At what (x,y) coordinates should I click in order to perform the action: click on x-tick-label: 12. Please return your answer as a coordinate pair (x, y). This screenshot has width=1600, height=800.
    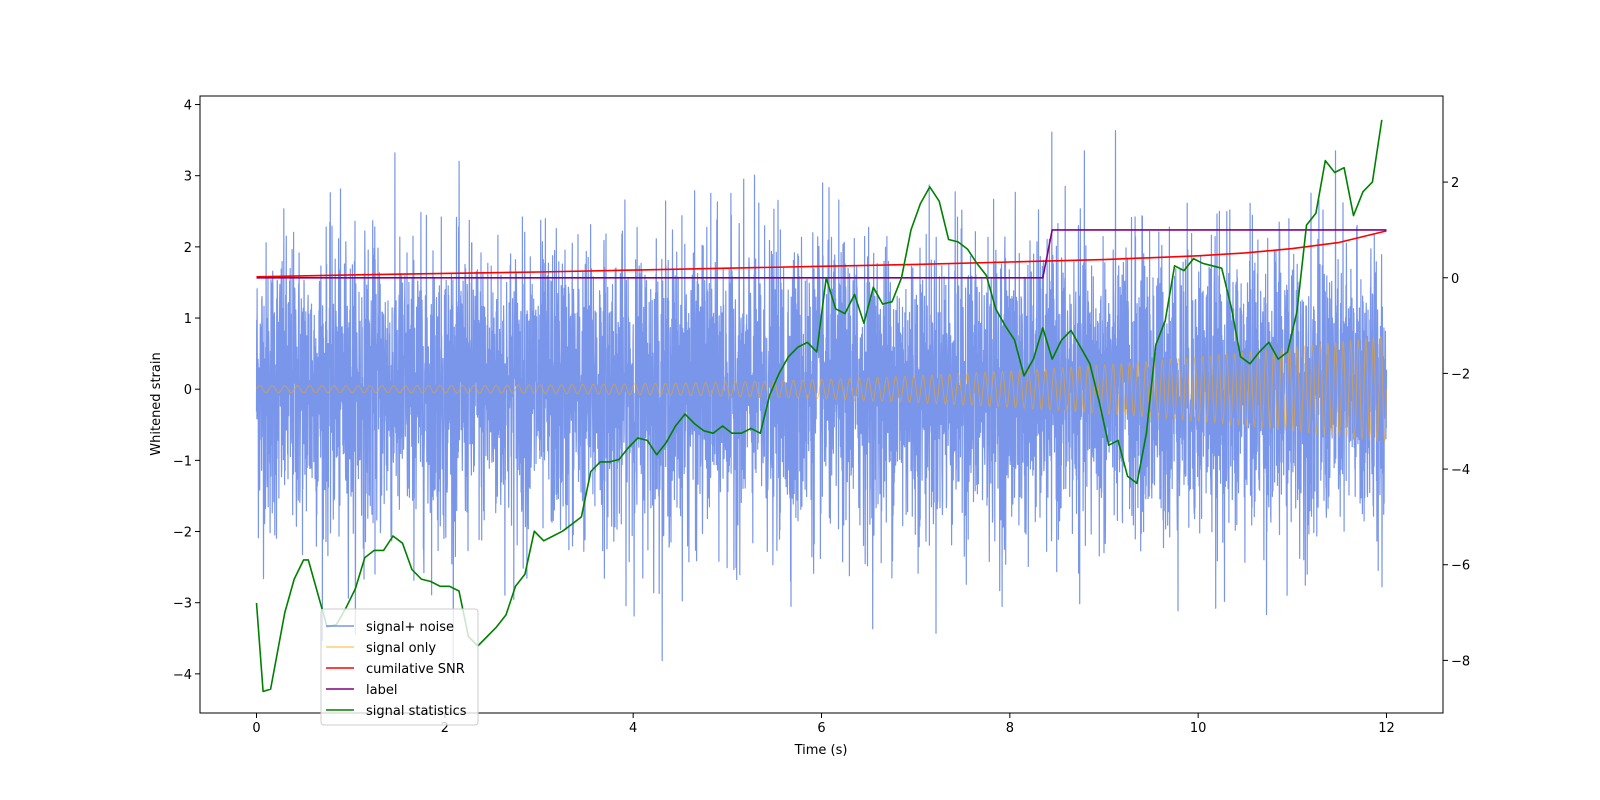
    Looking at the image, I should click on (1386, 728).